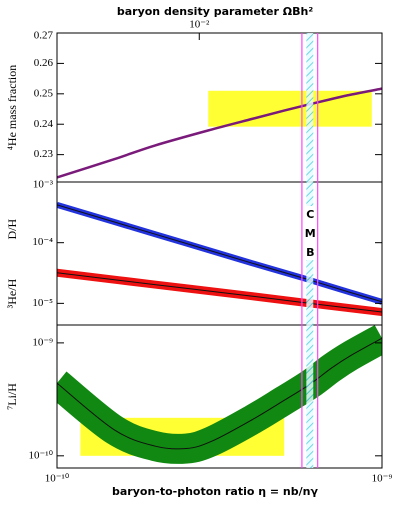 The height and width of the screenshot is (506, 400). I want to click on y-tick-label: 10⁻⁵, so click(42, 303).